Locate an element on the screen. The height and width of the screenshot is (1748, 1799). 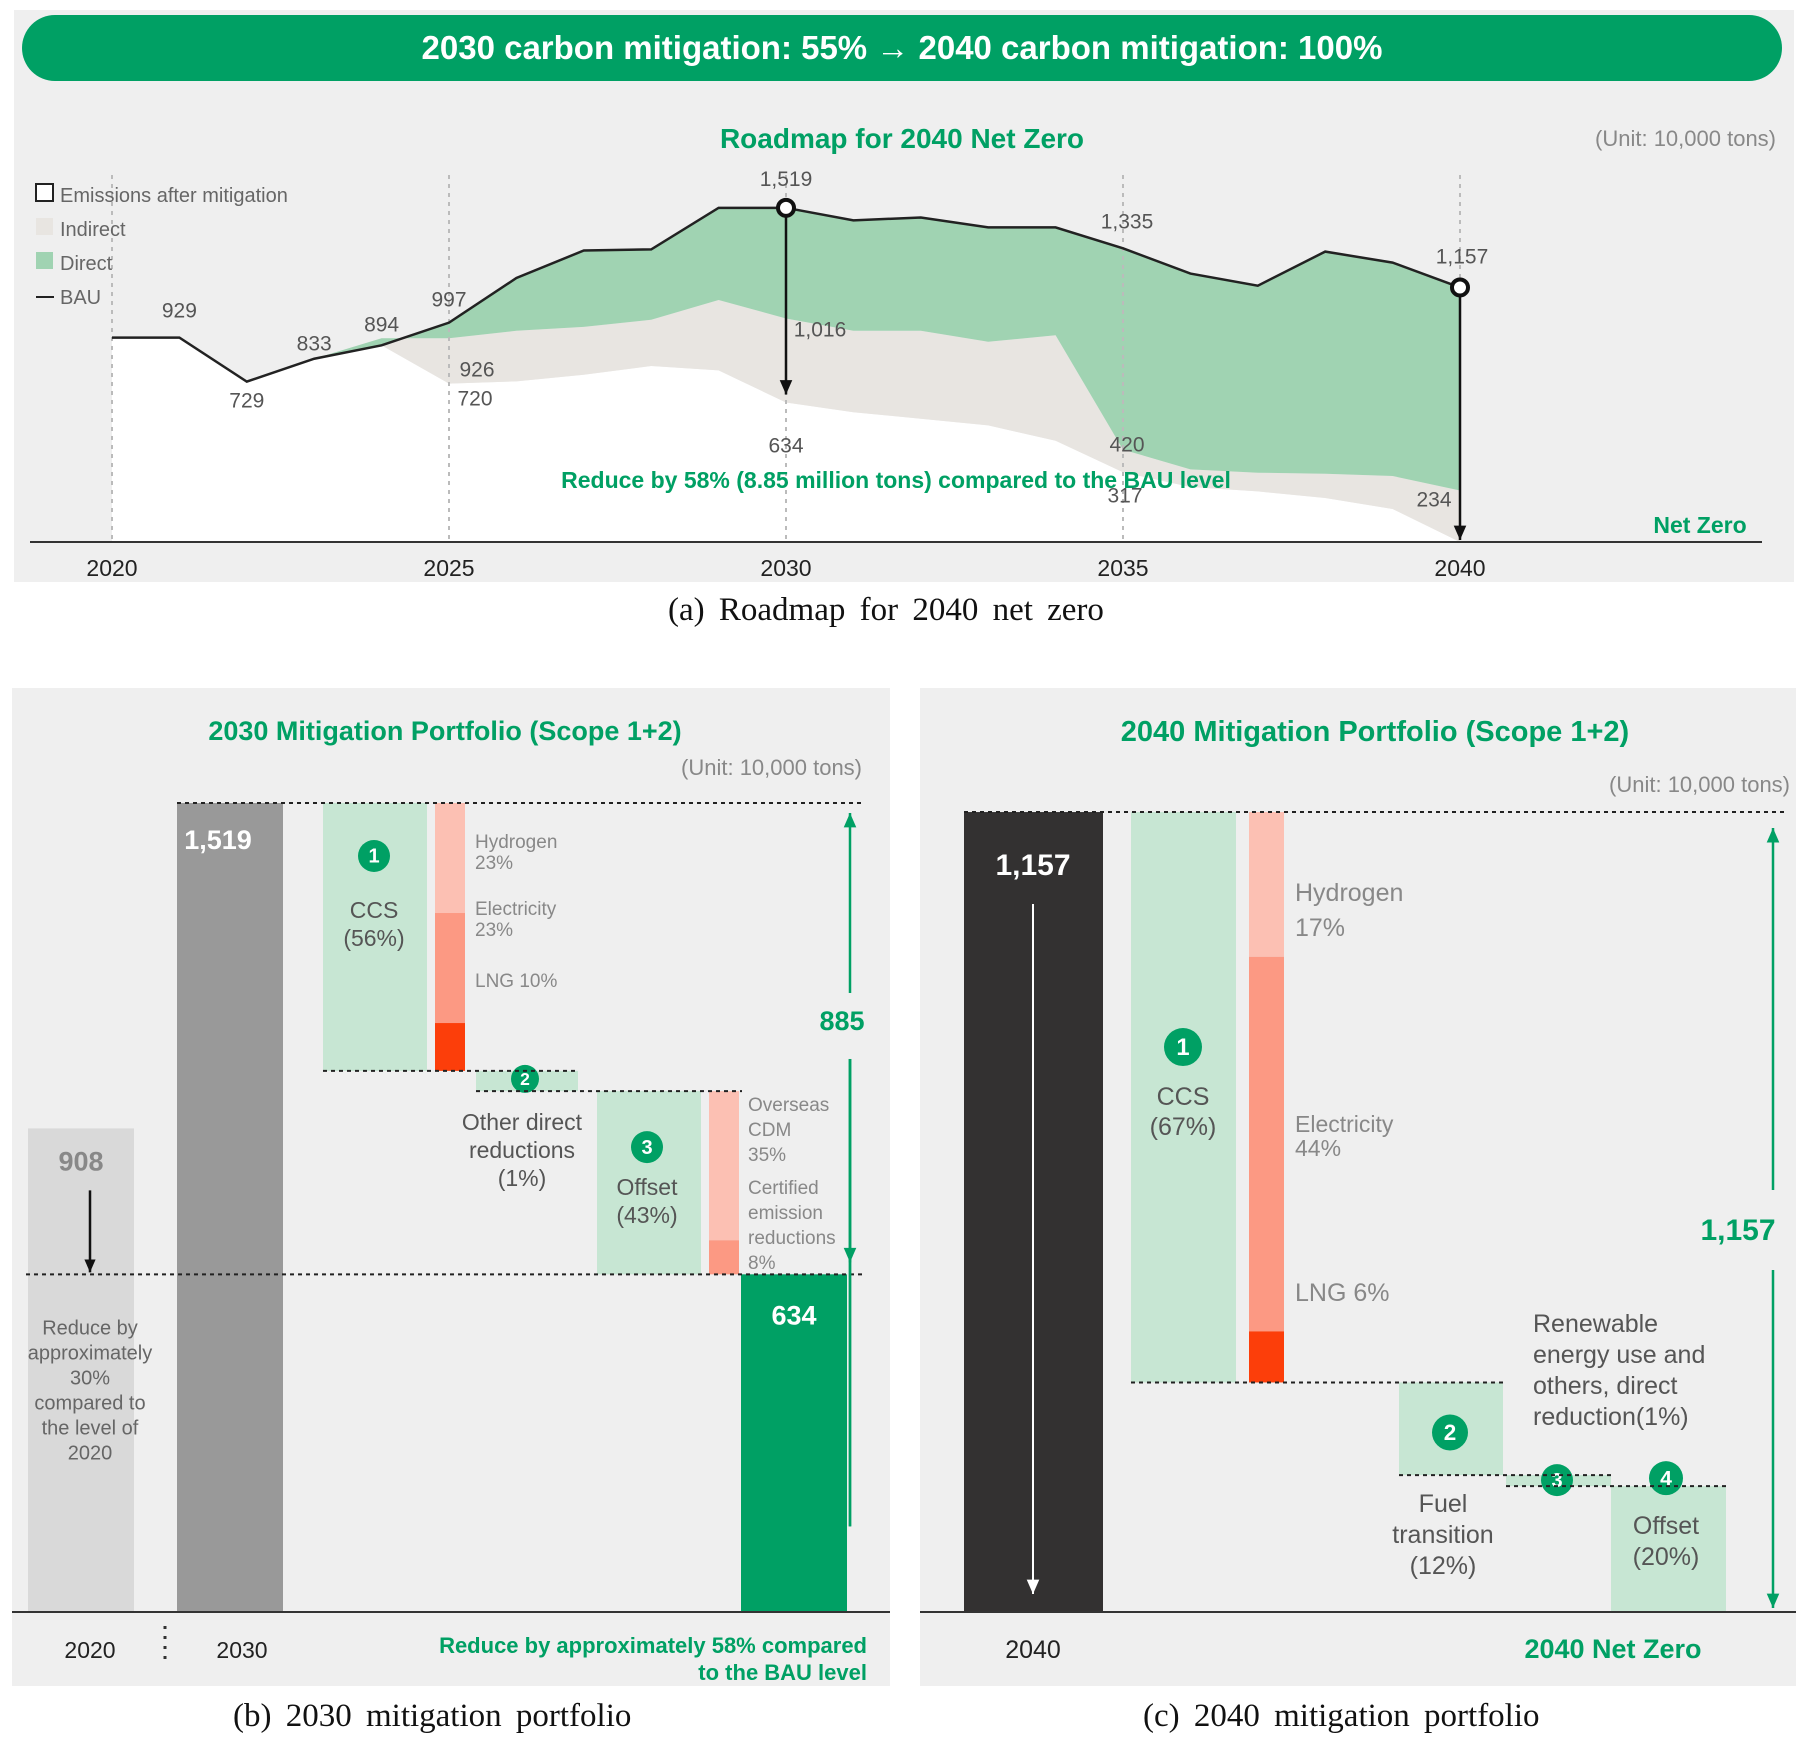
caption-a: (a) Roadmap for 2040 net zero is located at coordinates (886, 610).